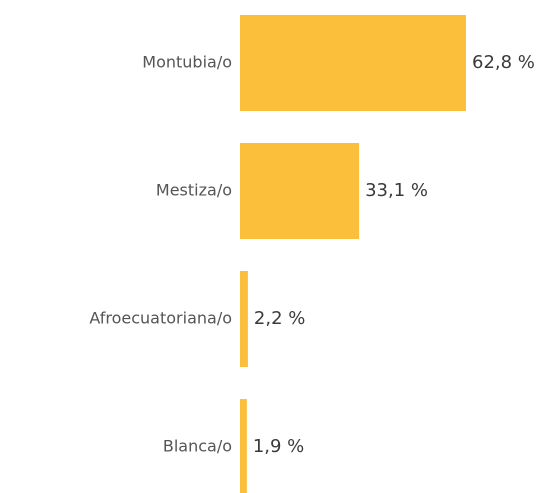  What do you see at coordinates (197, 446) in the screenshot?
I see `category-label: Blanca/o` at bounding box center [197, 446].